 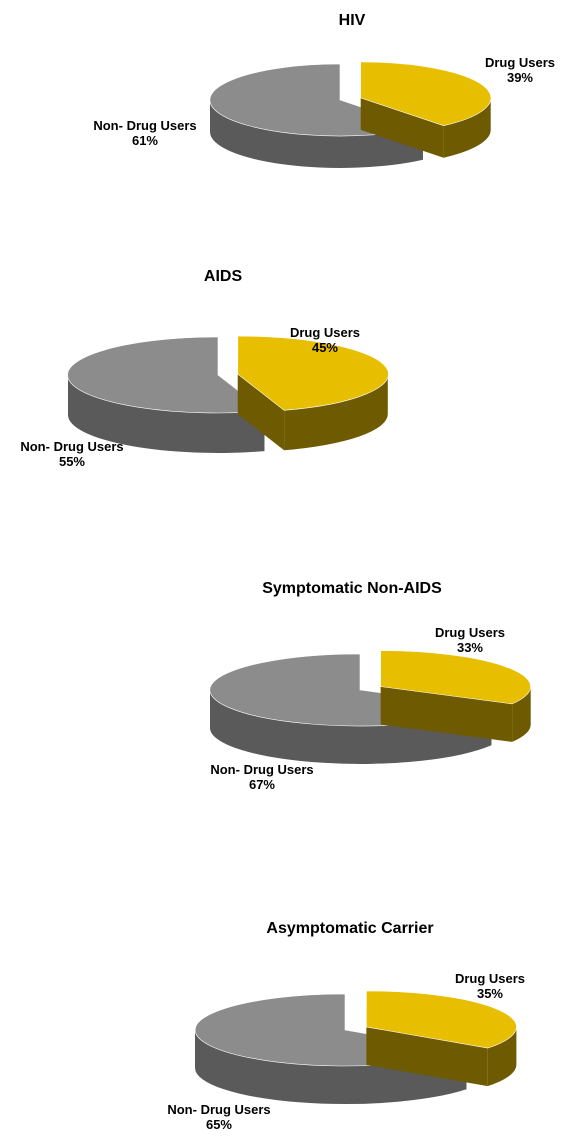 What do you see at coordinates (325, 347) in the screenshot?
I see `slice-percent: 45%` at bounding box center [325, 347].